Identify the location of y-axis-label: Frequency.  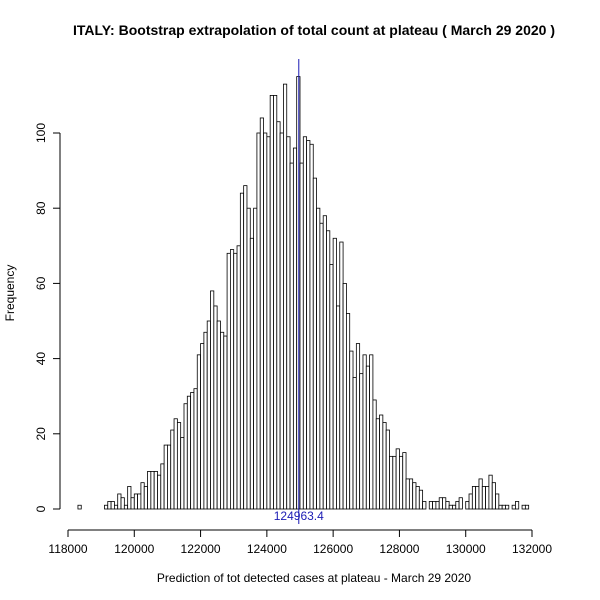
(10, 293).